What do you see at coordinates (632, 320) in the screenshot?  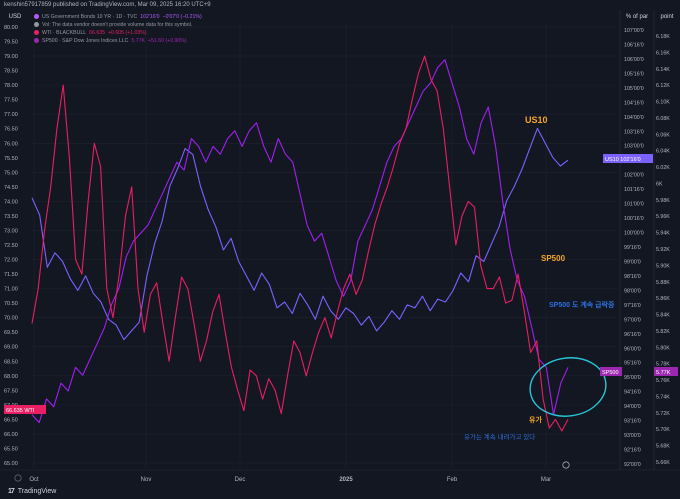 I see `pct-tick-label: 97'00'0` at bounding box center [632, 320].